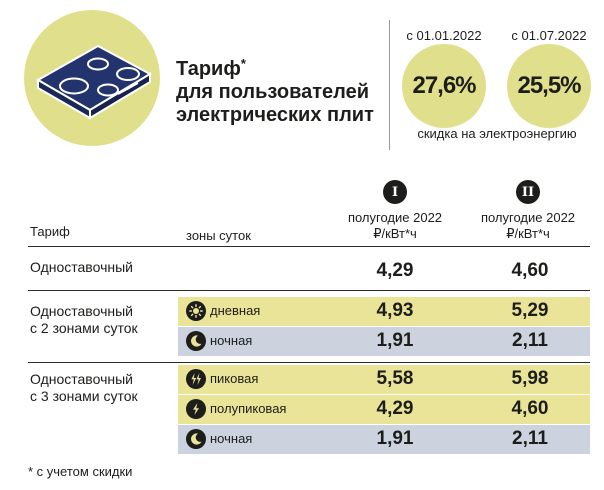 This screenshot has height=490, width=604. What do you see at coordinates (94, 82) in the screenshot?
I see `electric-stove-icon` at bounding box center [94, 82].